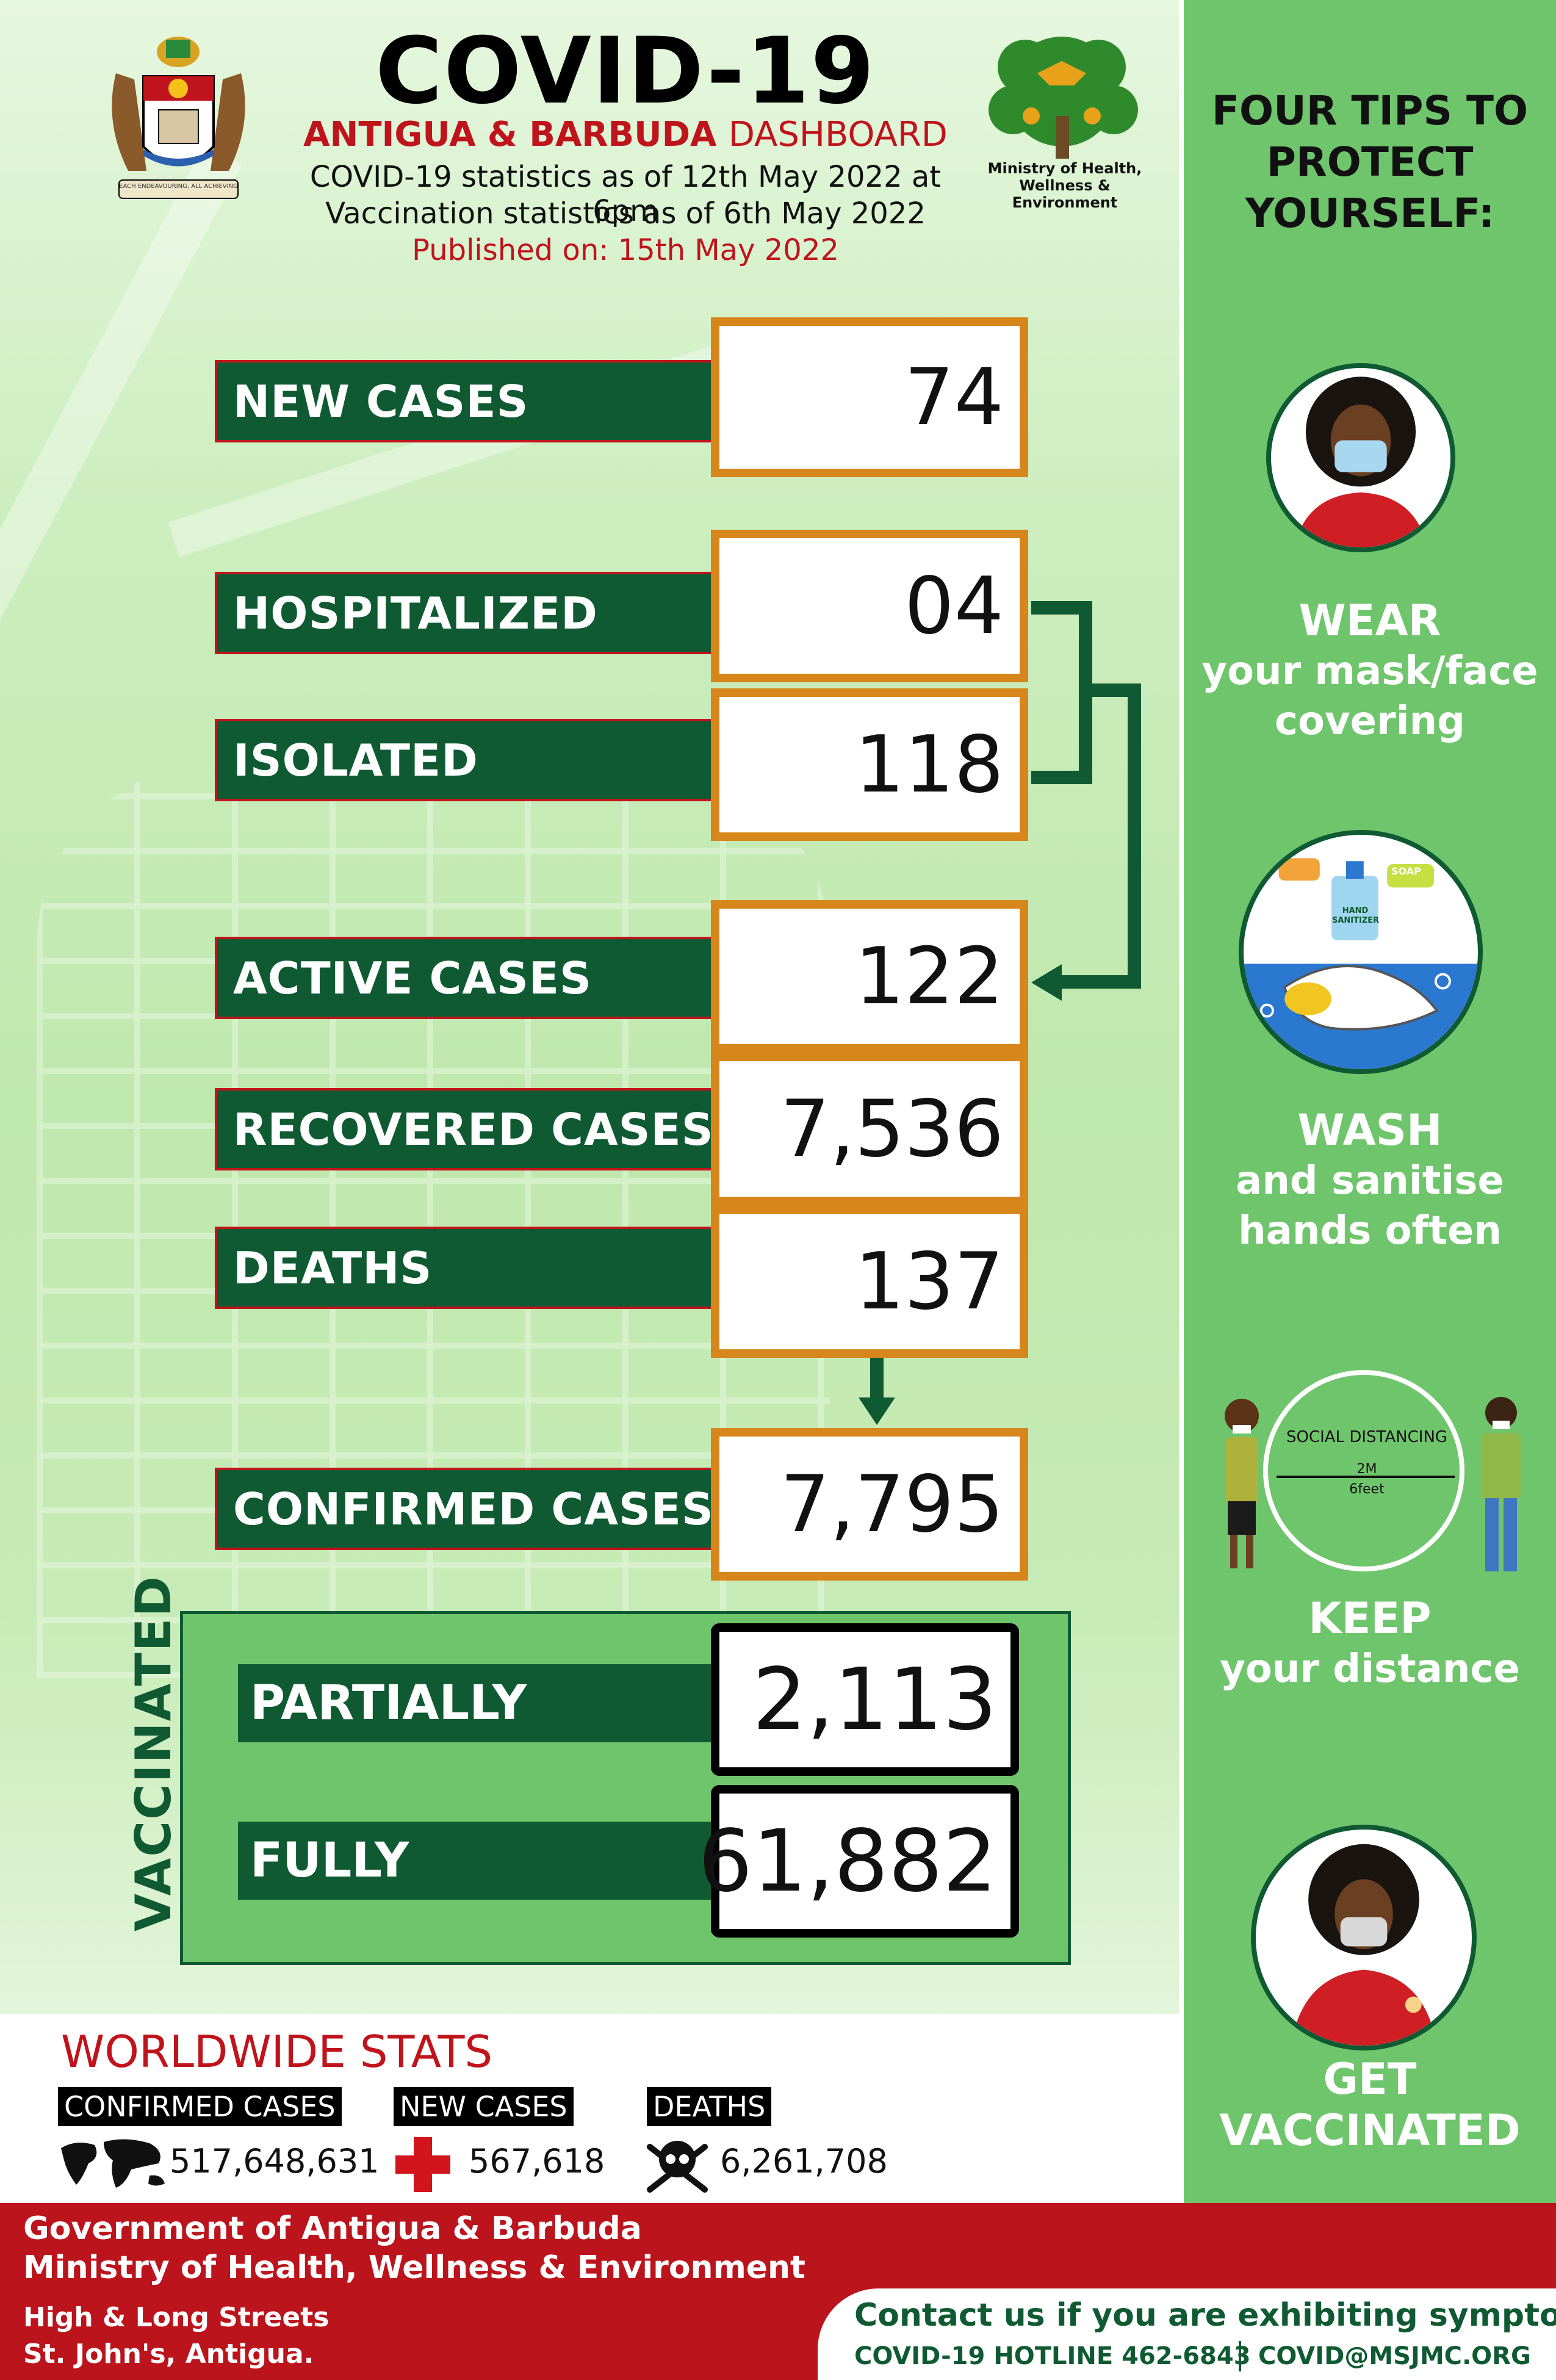 Image resolution: width=1556 pixels, height=2380 pixels. Describe the element at coordinates (1370, 2130) in the screenshot. I see `tip-get-body: VACCINATED` at that location.